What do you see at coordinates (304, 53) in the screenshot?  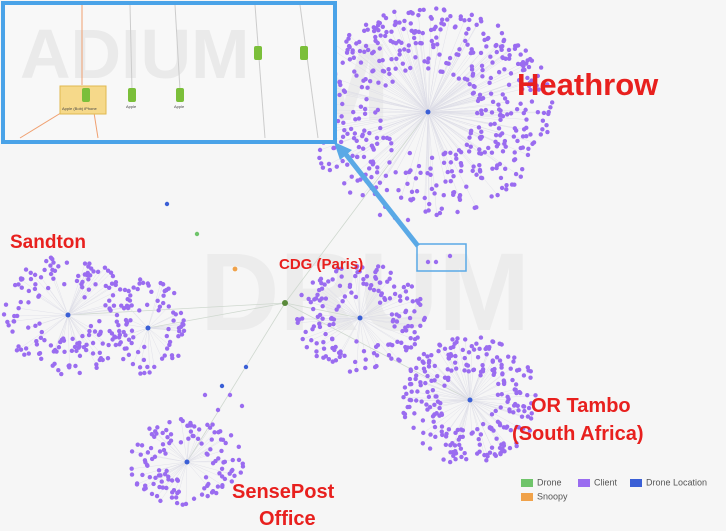 I see `phone-icon` at bounding box center [304, 53].